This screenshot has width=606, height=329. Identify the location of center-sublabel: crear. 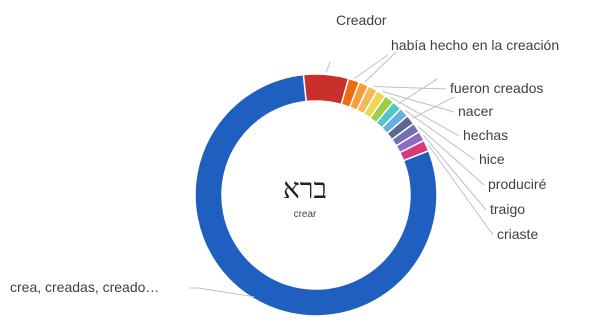
(305, 214).